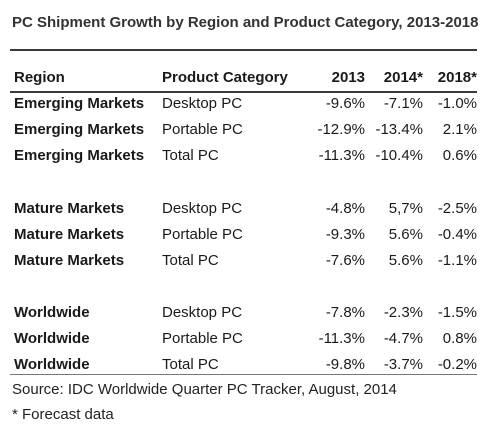  What do you see at coordinates (341, 129) in the screenshot?
I see `value-2013-cell: -12.9%` at bounding box center [341, 129].